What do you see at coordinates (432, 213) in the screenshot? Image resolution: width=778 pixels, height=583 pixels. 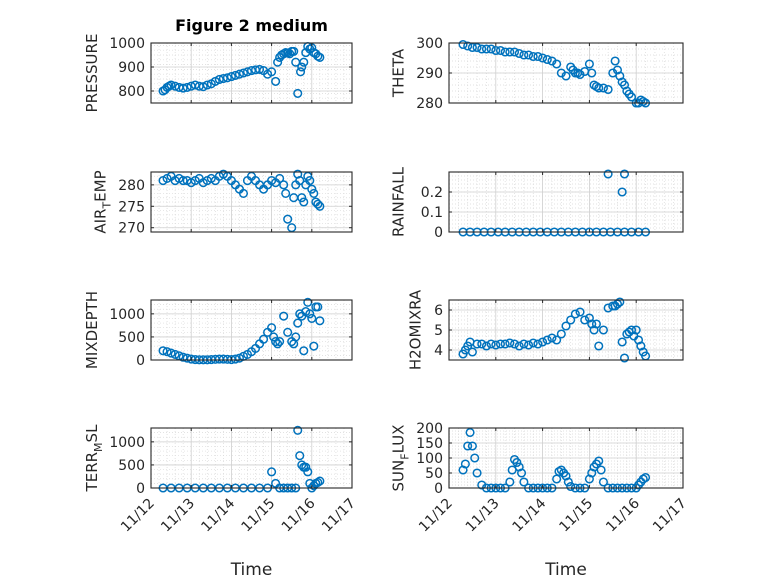 I see `y-tick-label: 0.1` at bounding box center [432, 213].